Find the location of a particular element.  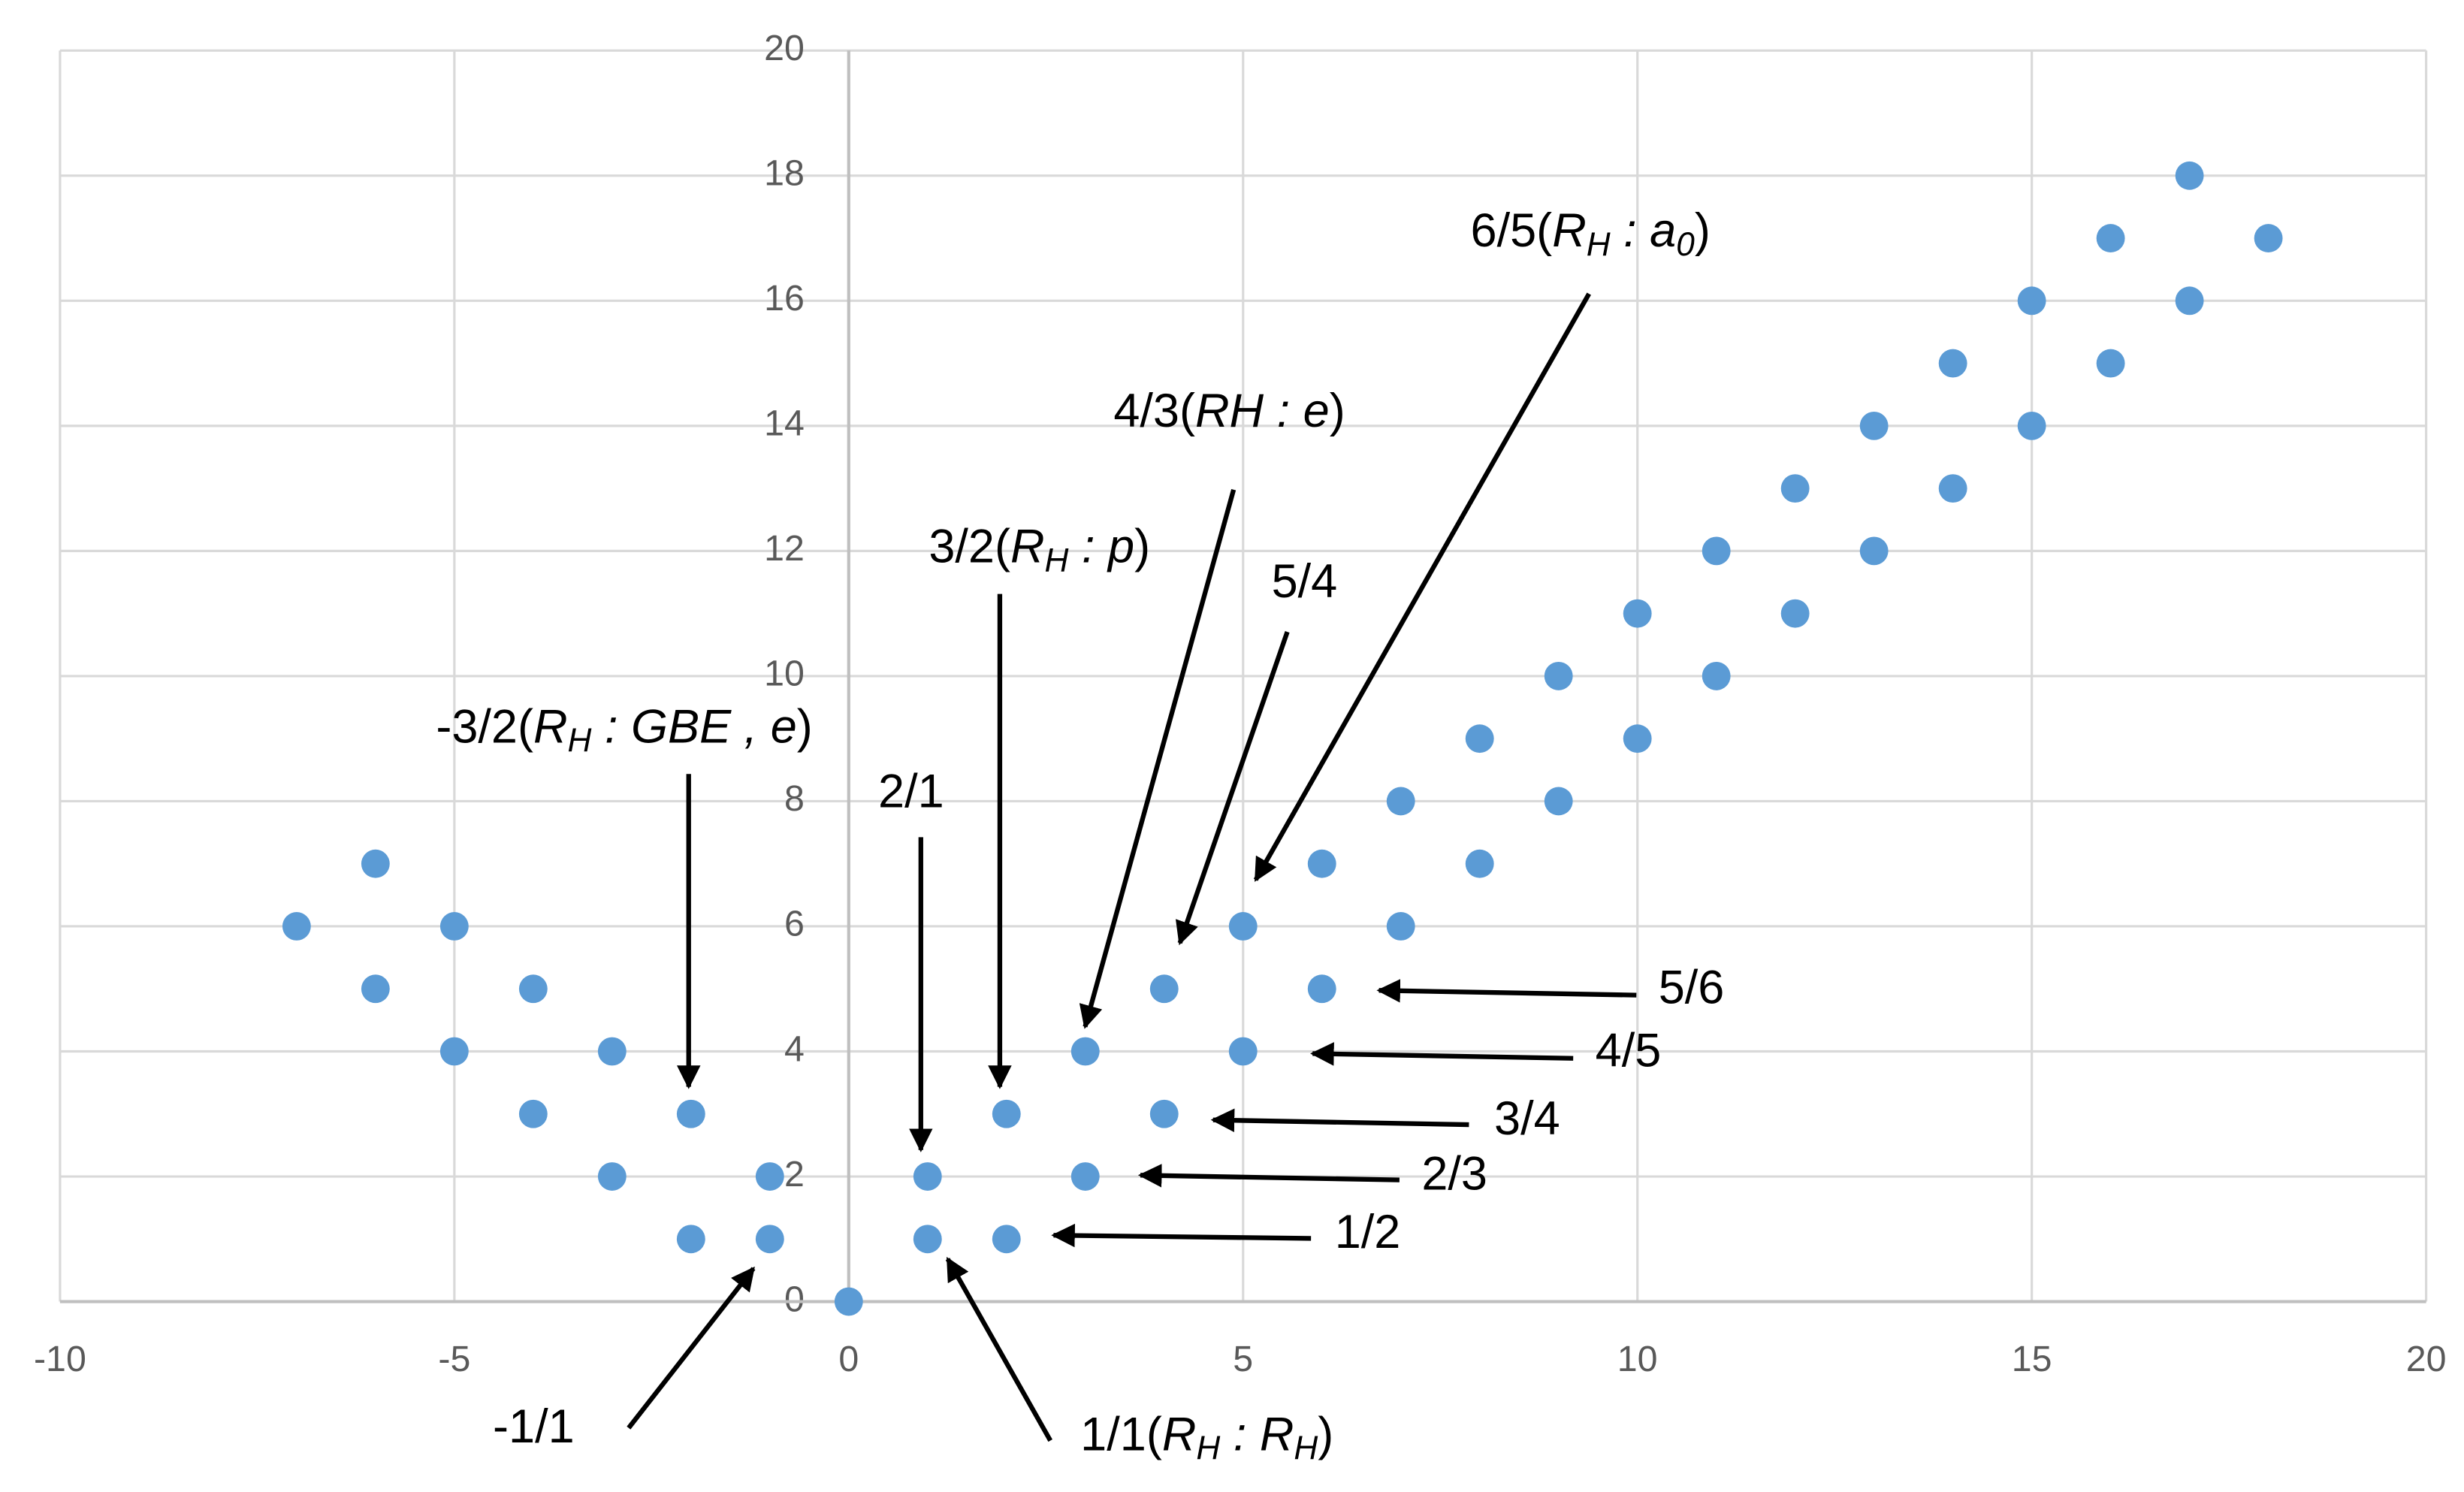

annotation-part: RH : e is located at coordinates (1263, 411).